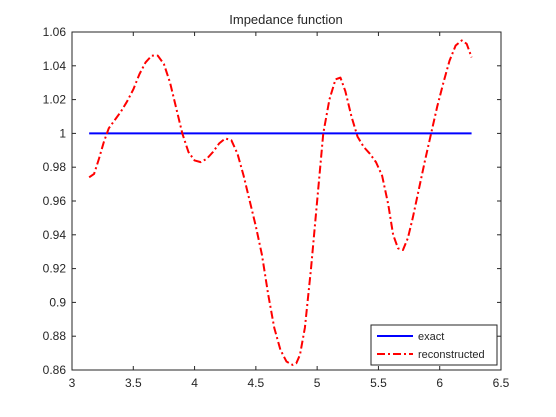 The height and width of the screenshot is (417, 556). I want to click on y-tick-label: 1.04, so click(55, 66).